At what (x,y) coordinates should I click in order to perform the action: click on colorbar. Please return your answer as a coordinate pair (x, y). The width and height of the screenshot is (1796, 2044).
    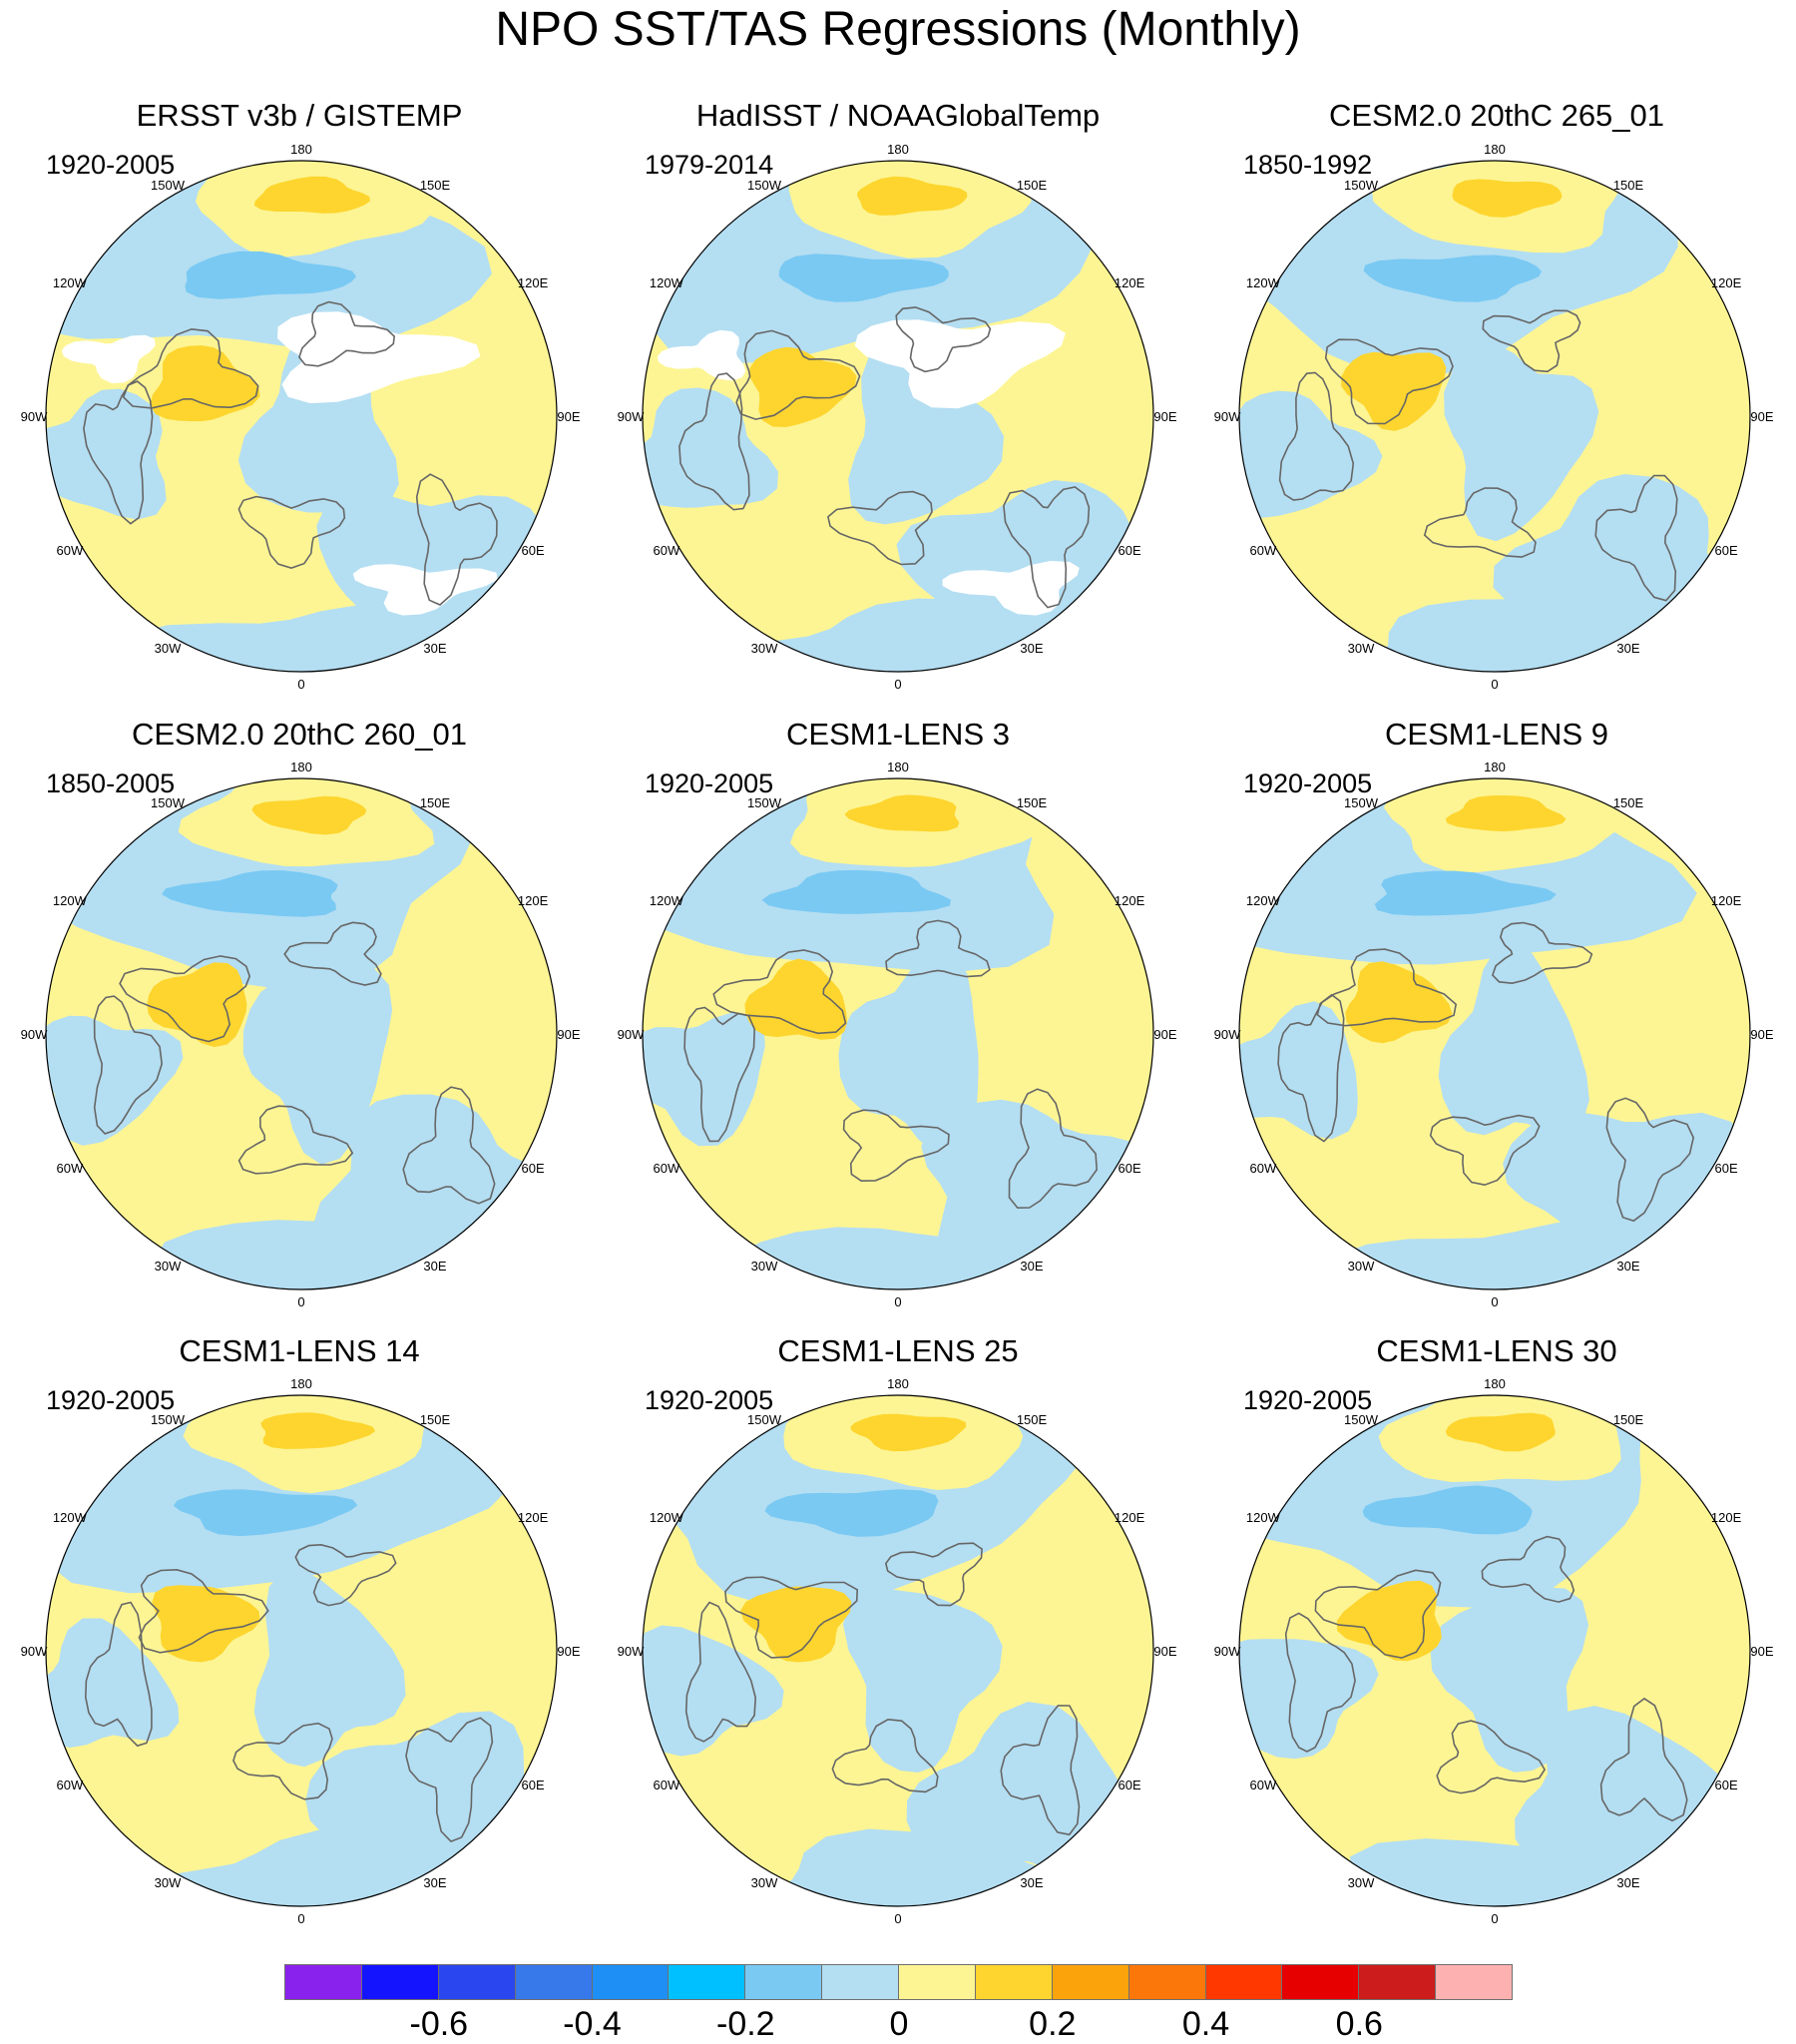
    Looking at the image, I should click on (898, 1982).